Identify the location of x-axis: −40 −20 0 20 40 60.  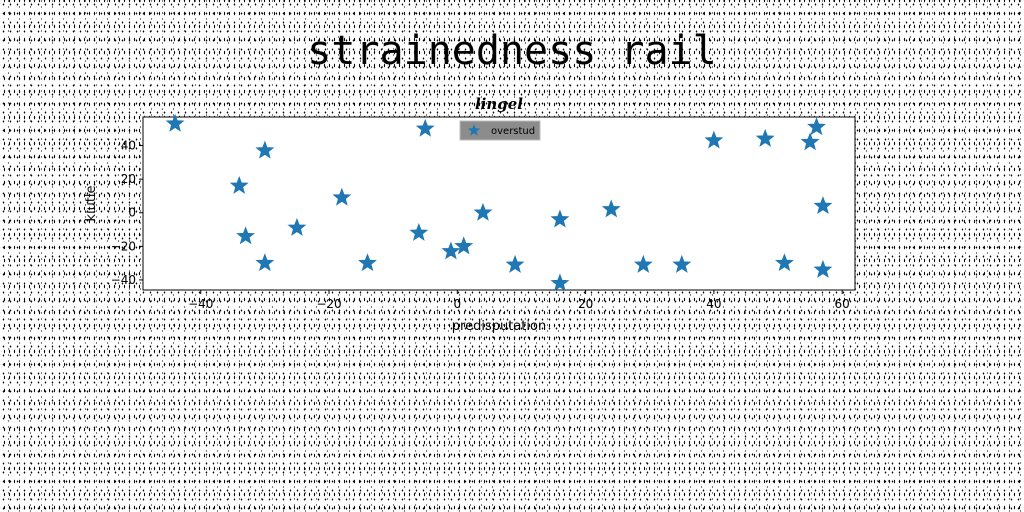
(519, 300).